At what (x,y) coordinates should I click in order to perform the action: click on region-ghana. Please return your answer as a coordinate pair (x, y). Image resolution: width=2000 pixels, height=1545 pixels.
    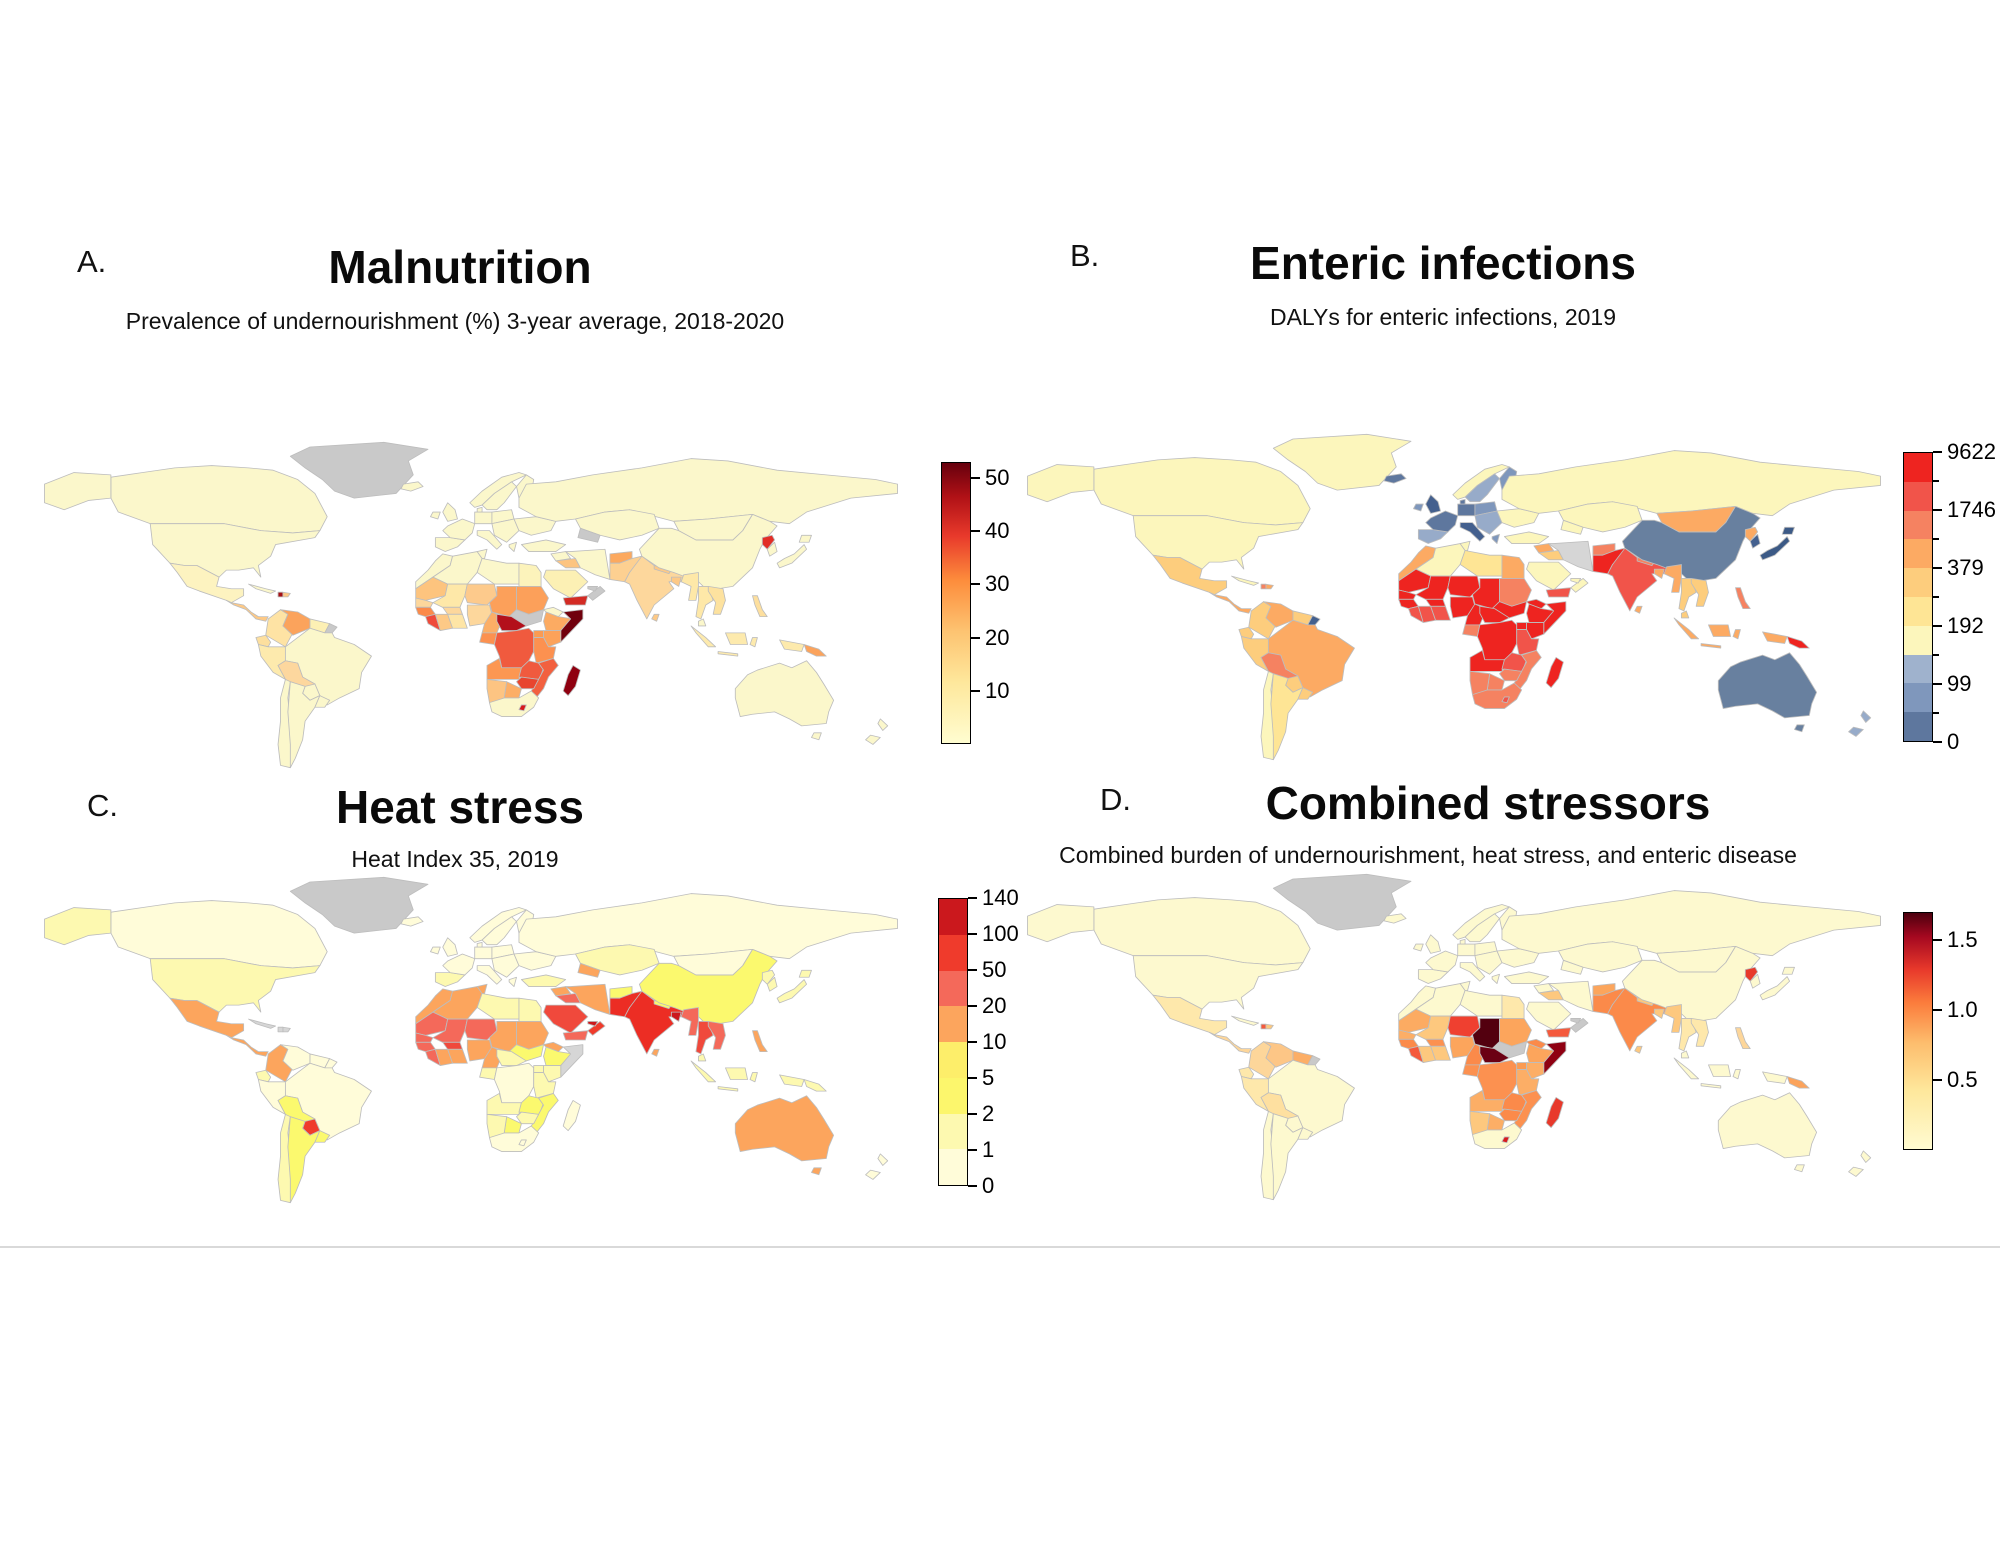
    Looking at the image, I should click on (457, 1056).